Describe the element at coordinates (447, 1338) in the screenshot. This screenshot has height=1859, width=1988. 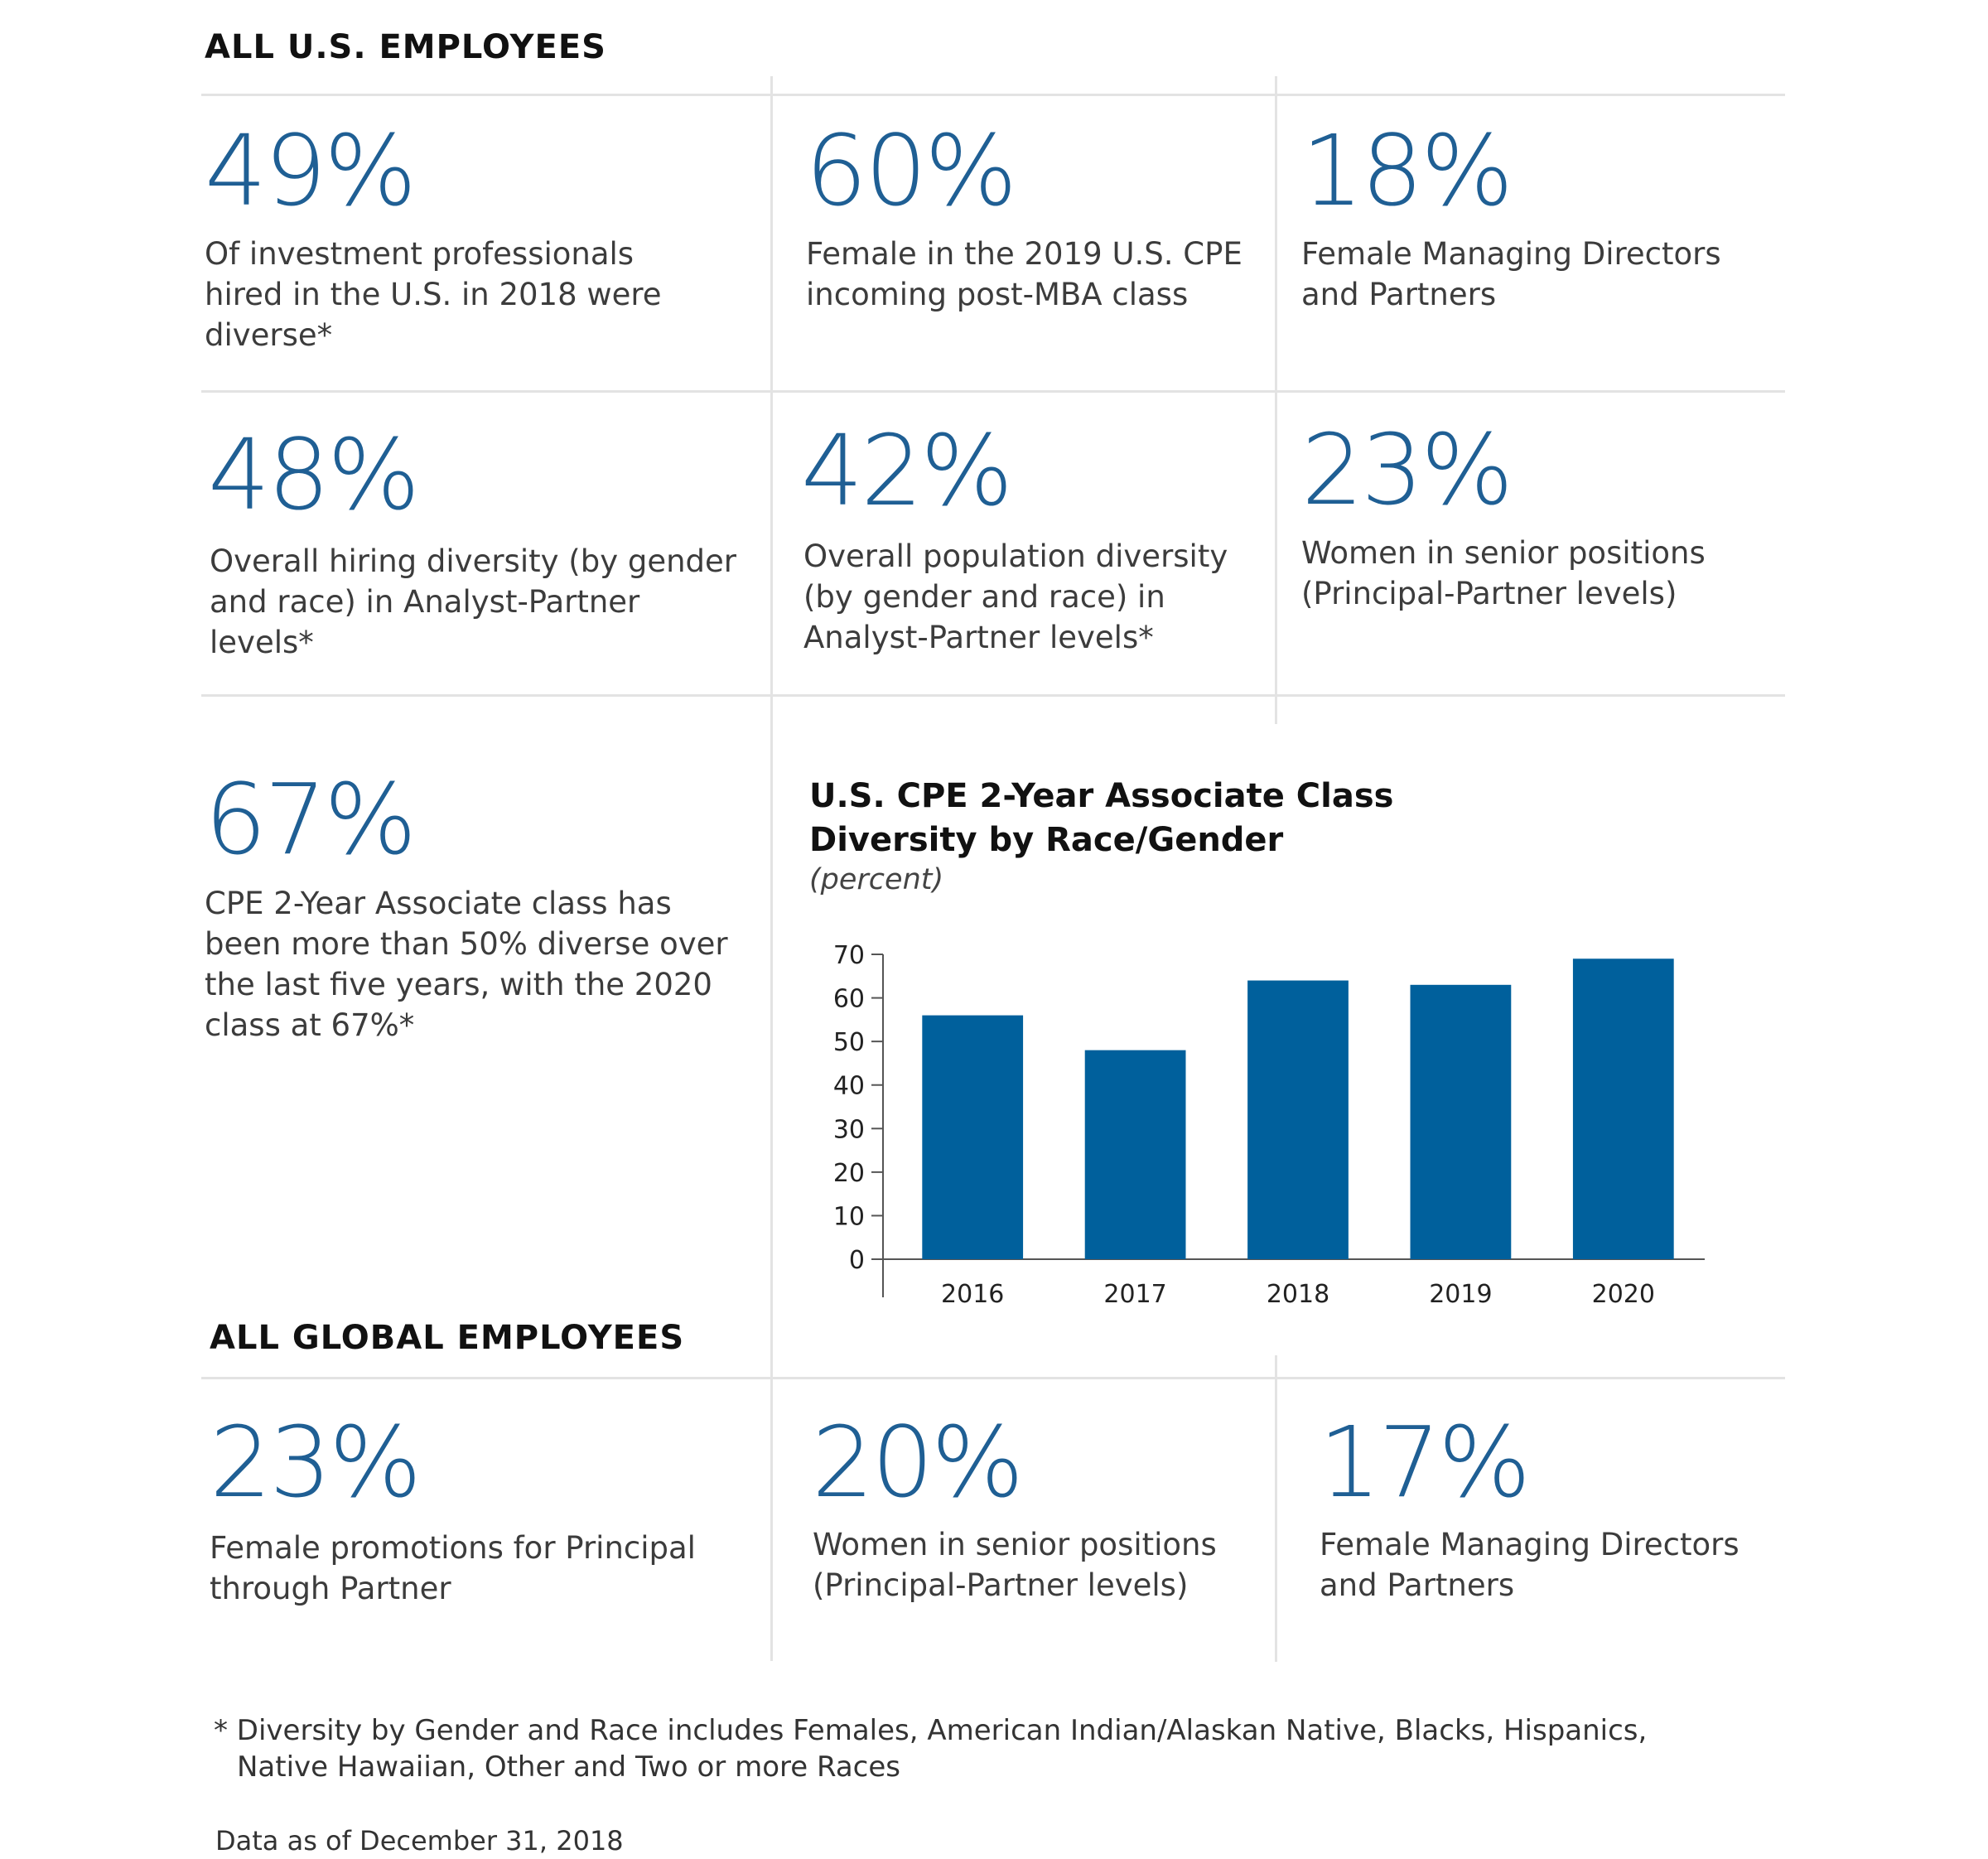
I see `global-section-heading: ALL GLOBAL EMPLOYEES` at that location.